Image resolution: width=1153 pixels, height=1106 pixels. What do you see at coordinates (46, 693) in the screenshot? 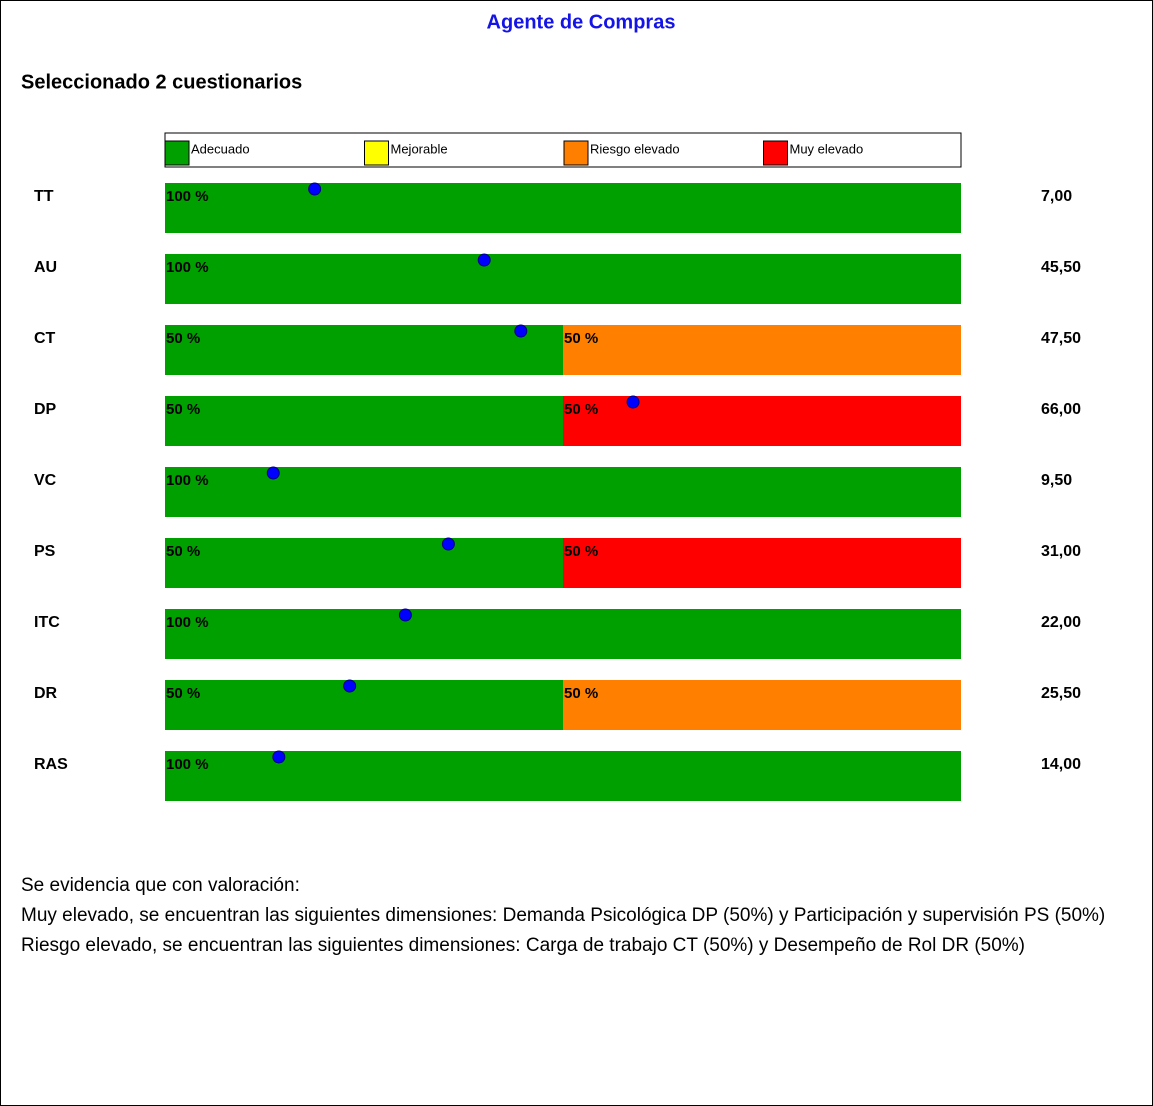
I see `category-label: DR` at bounding box center [46, 693].